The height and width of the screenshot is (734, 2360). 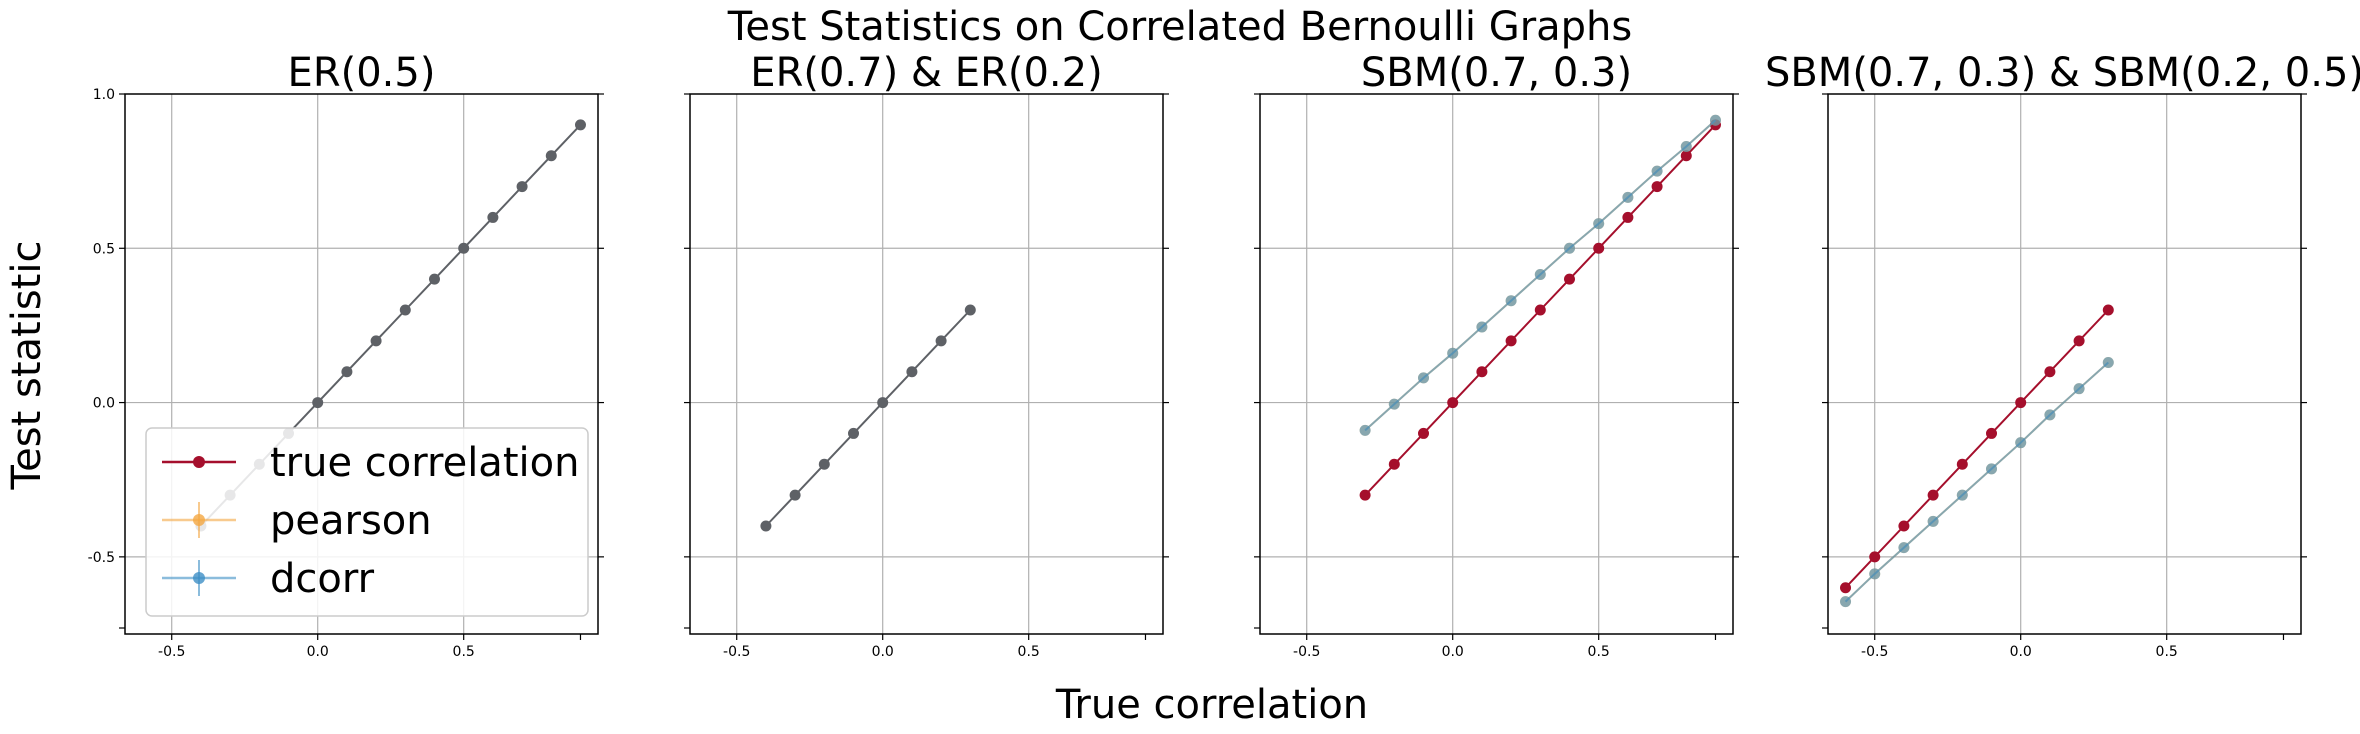 I want to click on legend-label: pearson, so click(x=351, y=521).